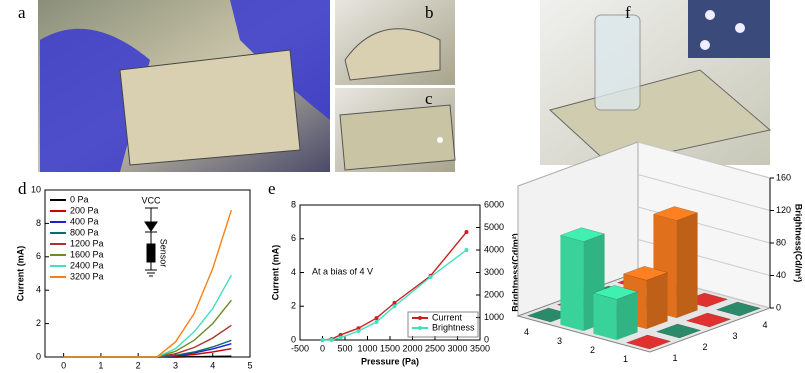  Describe the element at coordinates (300, 348) in the screenshot. I see `x-tick-label: -500` at that location.